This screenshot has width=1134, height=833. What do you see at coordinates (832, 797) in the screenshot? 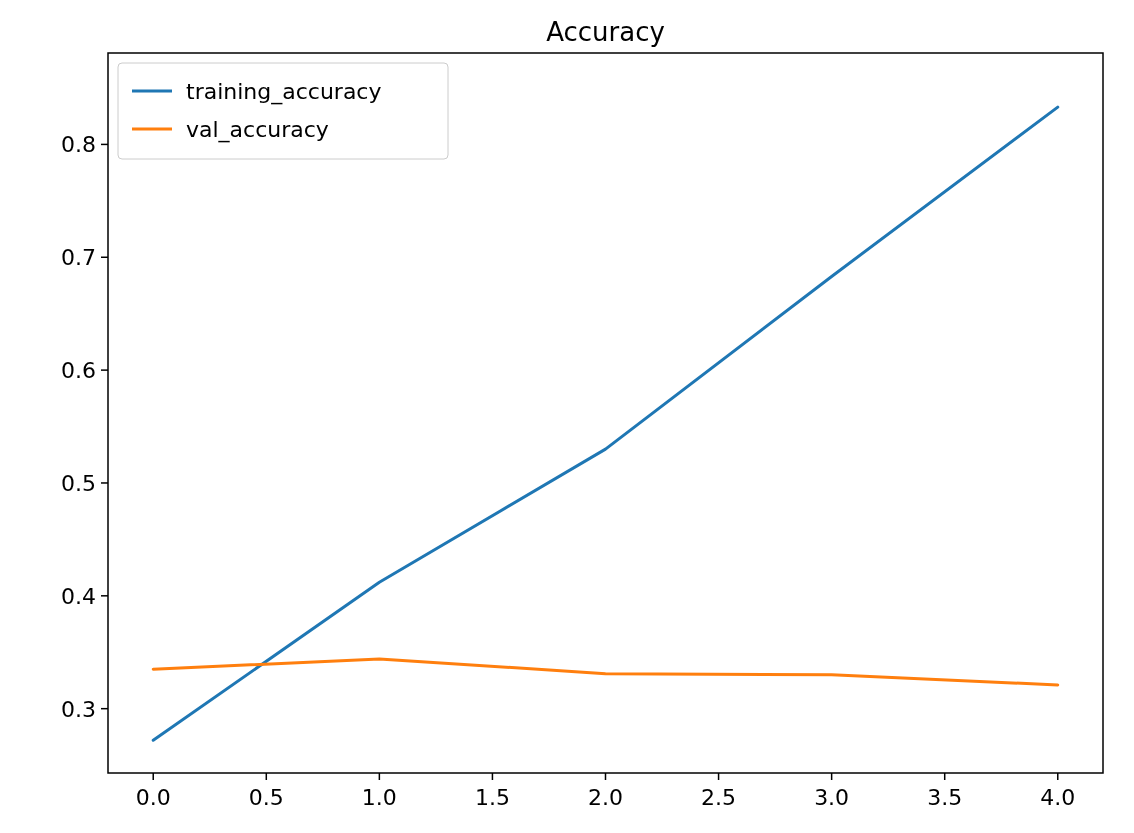
I see `x-tick-label: 3.0` at bounding box center [832, 797].